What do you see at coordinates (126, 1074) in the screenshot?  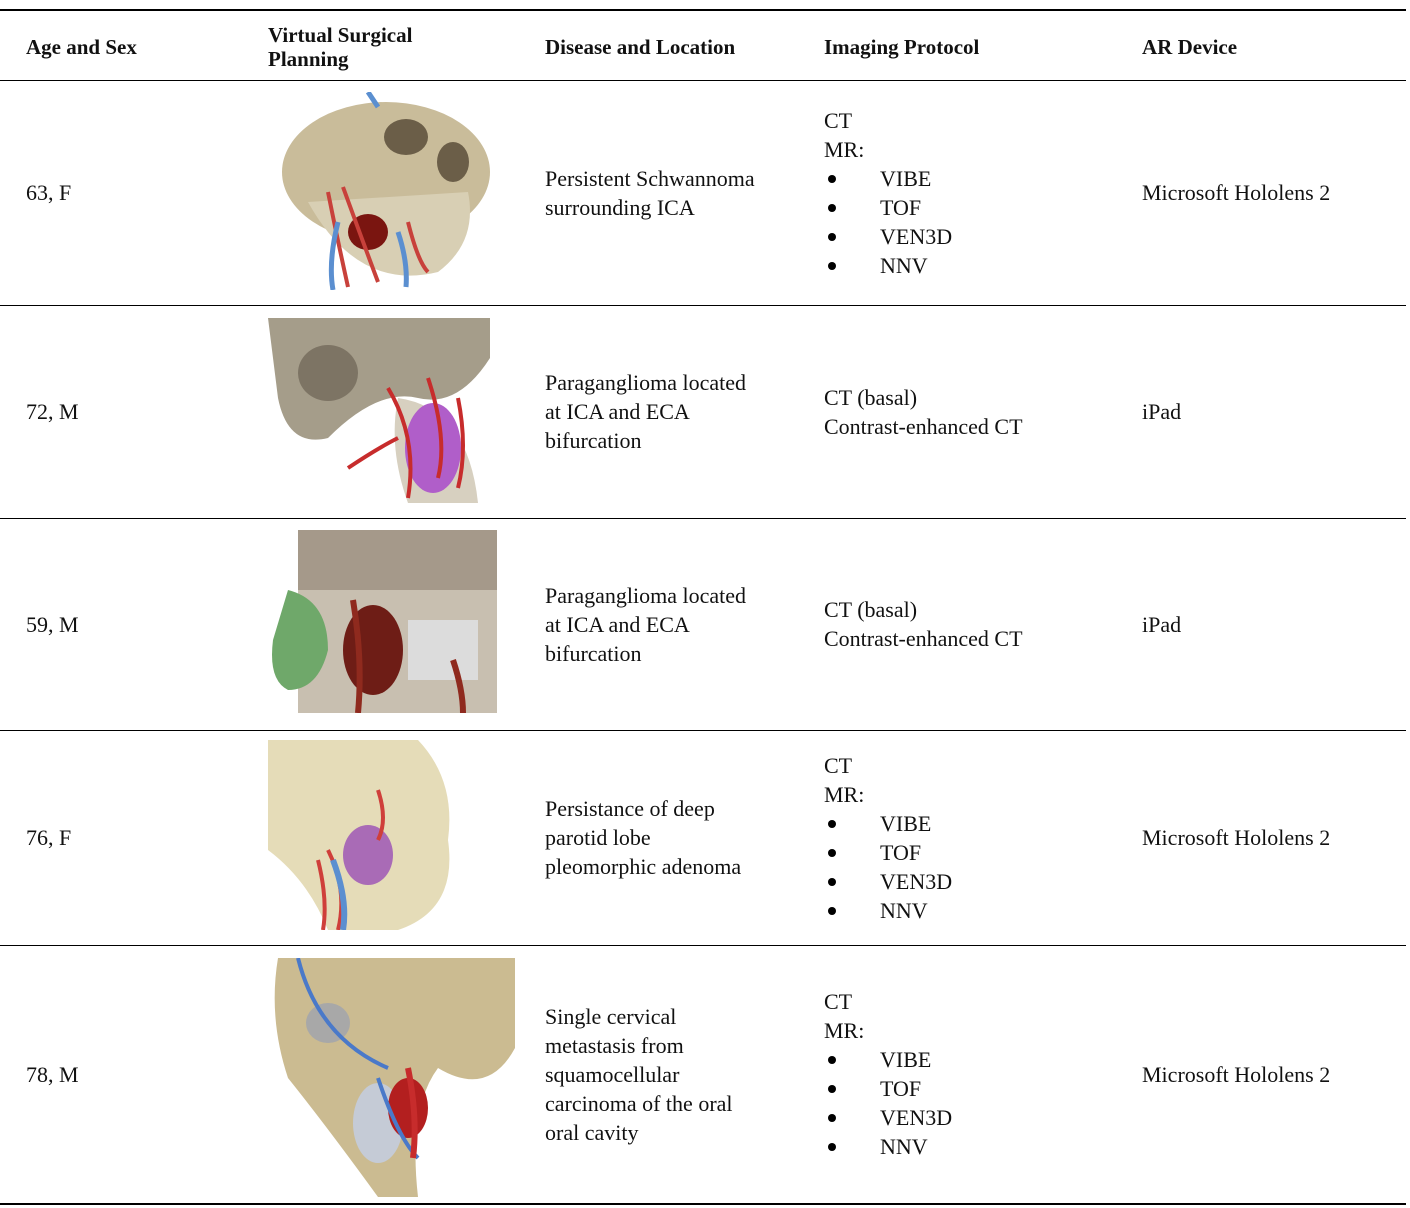 I see `table-cell: 78, M` at bounding box center [126, 1074].